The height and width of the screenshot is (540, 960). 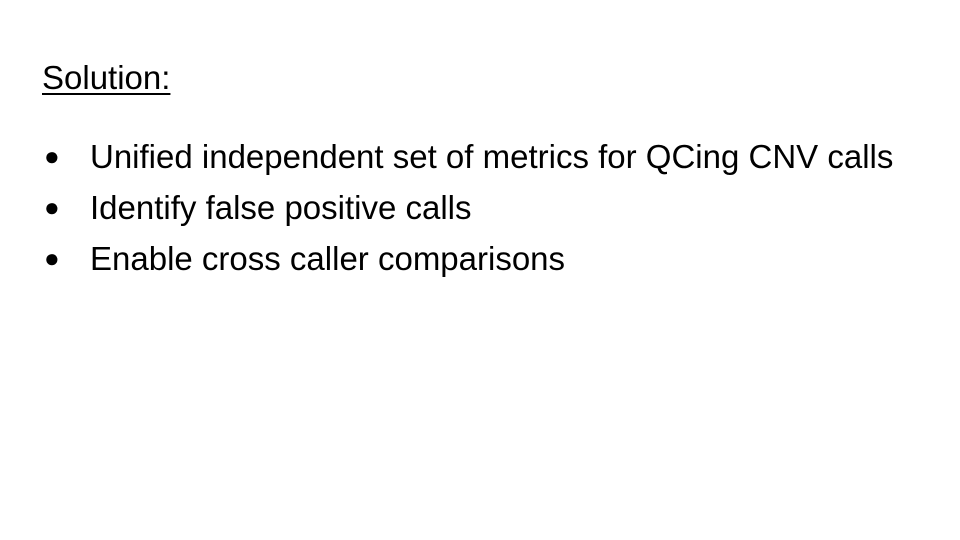 I want to click on bullet-item: ● Enable cross caller comparisons, so click(x=487, y=258).